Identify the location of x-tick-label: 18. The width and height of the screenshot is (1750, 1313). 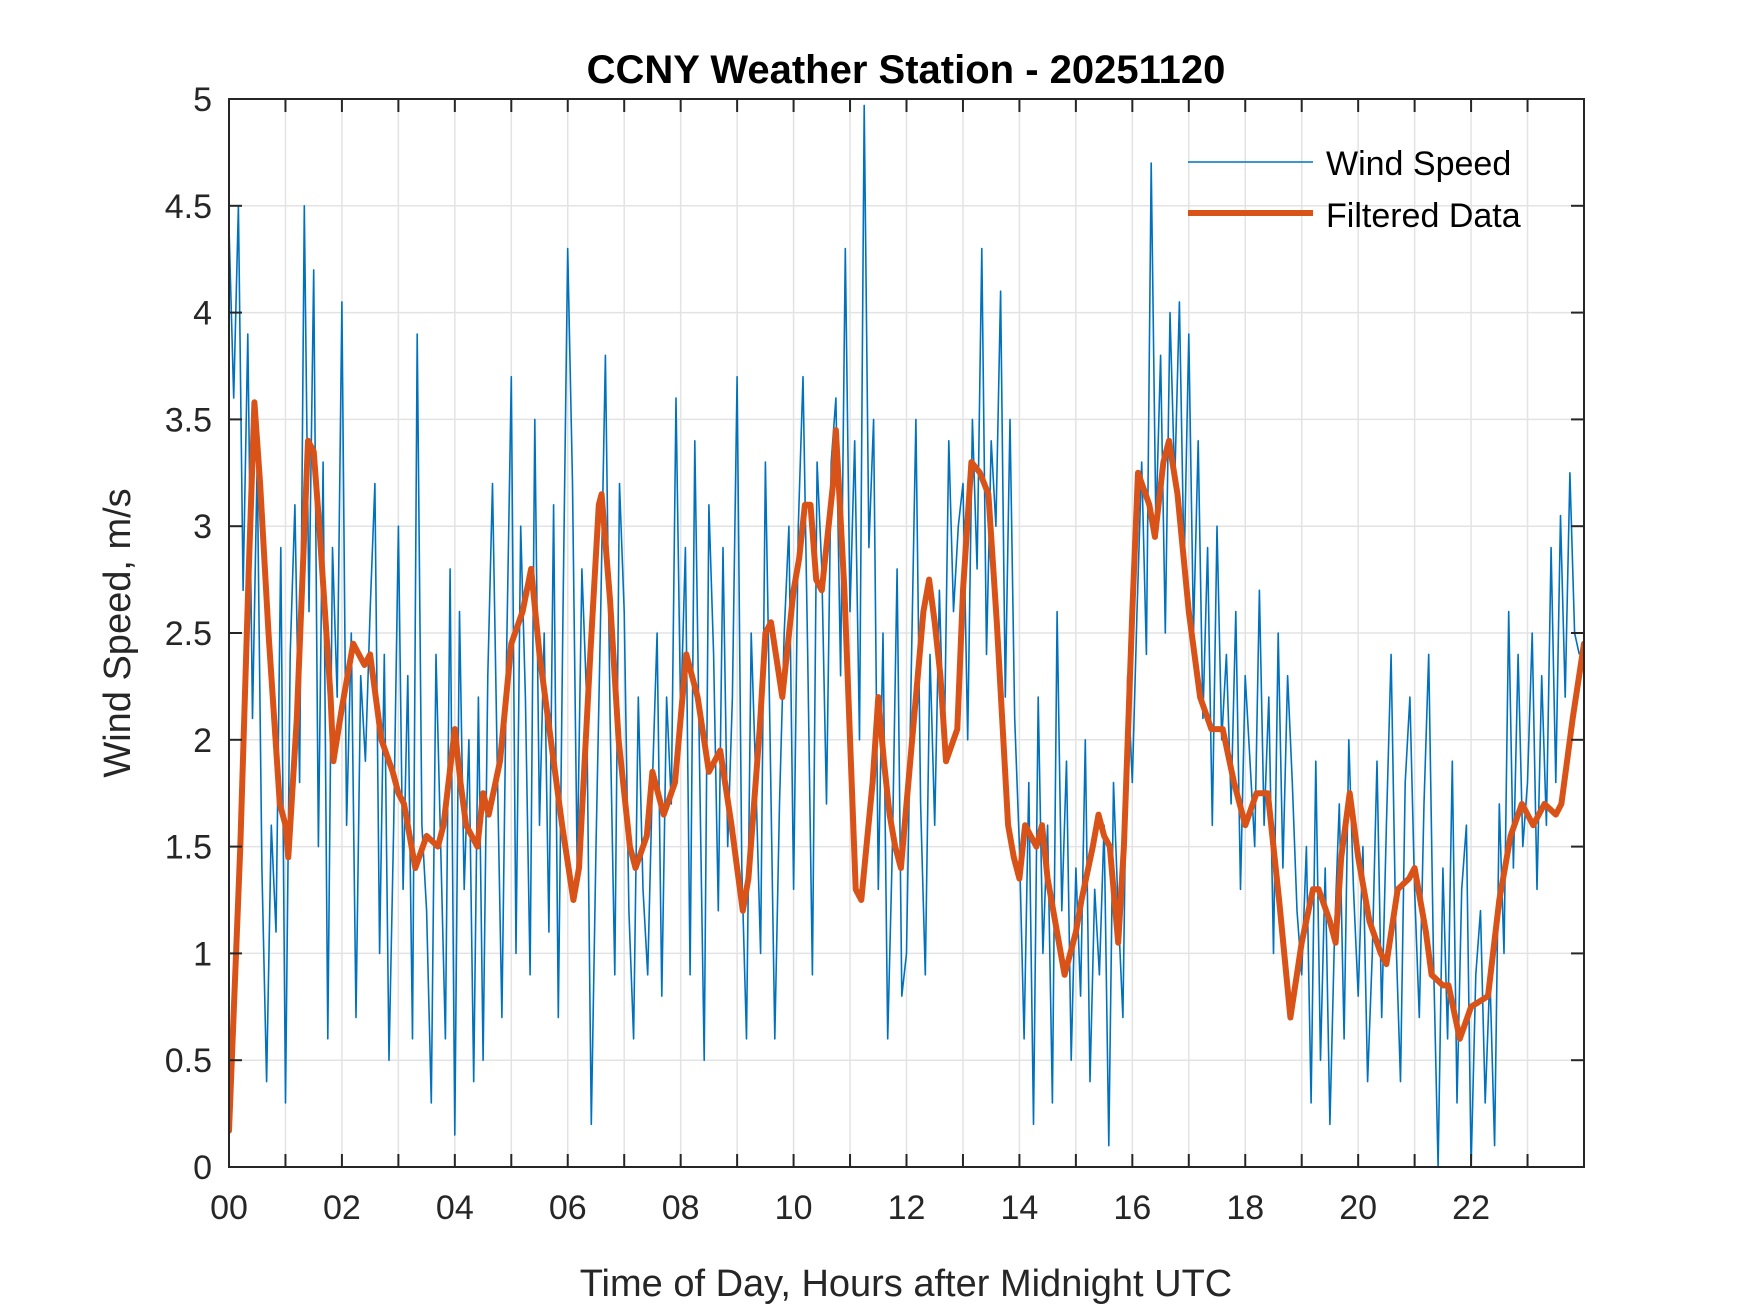
(1245, 1208).